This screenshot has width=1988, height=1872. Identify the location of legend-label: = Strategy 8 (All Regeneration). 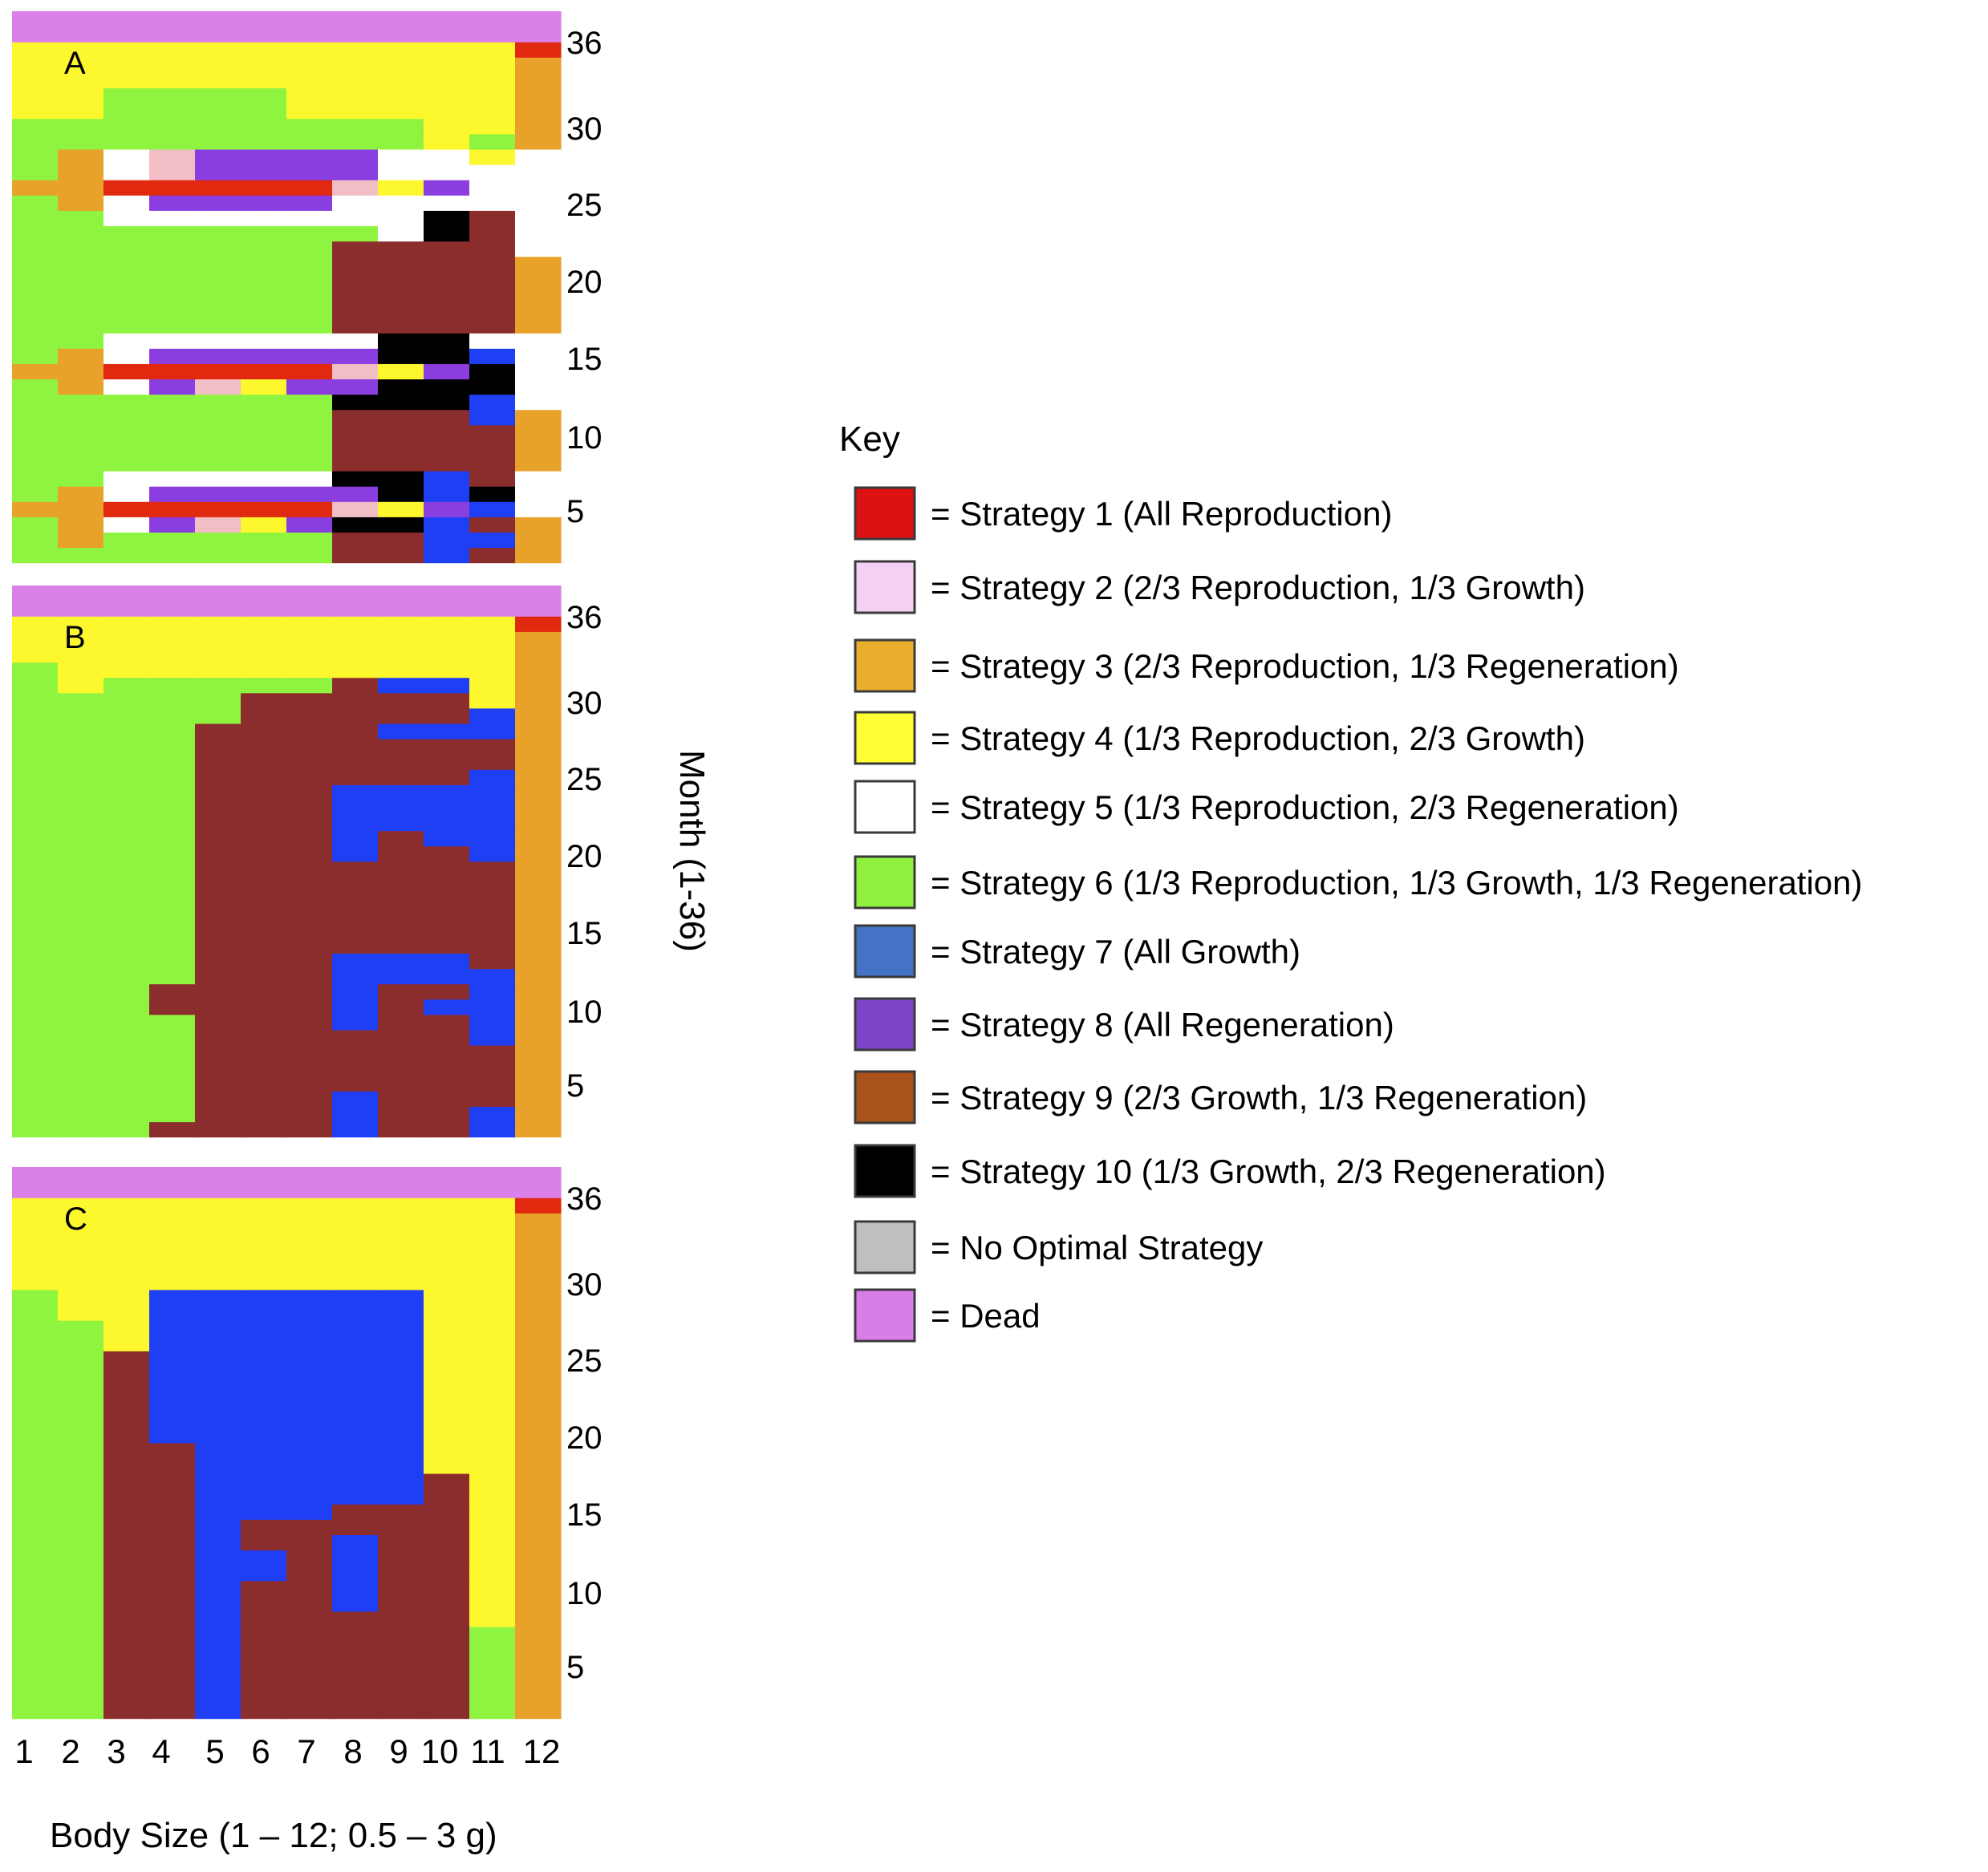
(1162, 1024).